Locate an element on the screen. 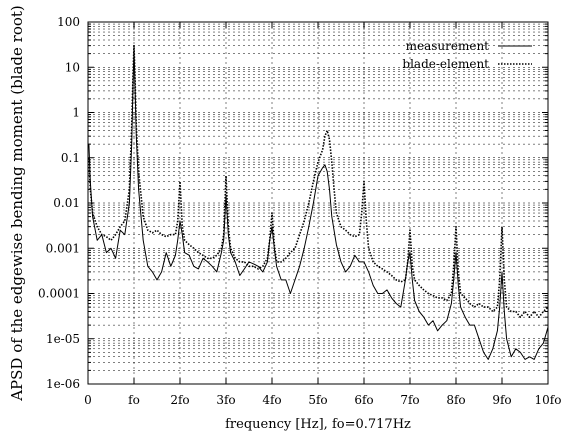 This screenshot has width=580, height=446. x-tick-label: 9fo is located at coordinates (501, 400).